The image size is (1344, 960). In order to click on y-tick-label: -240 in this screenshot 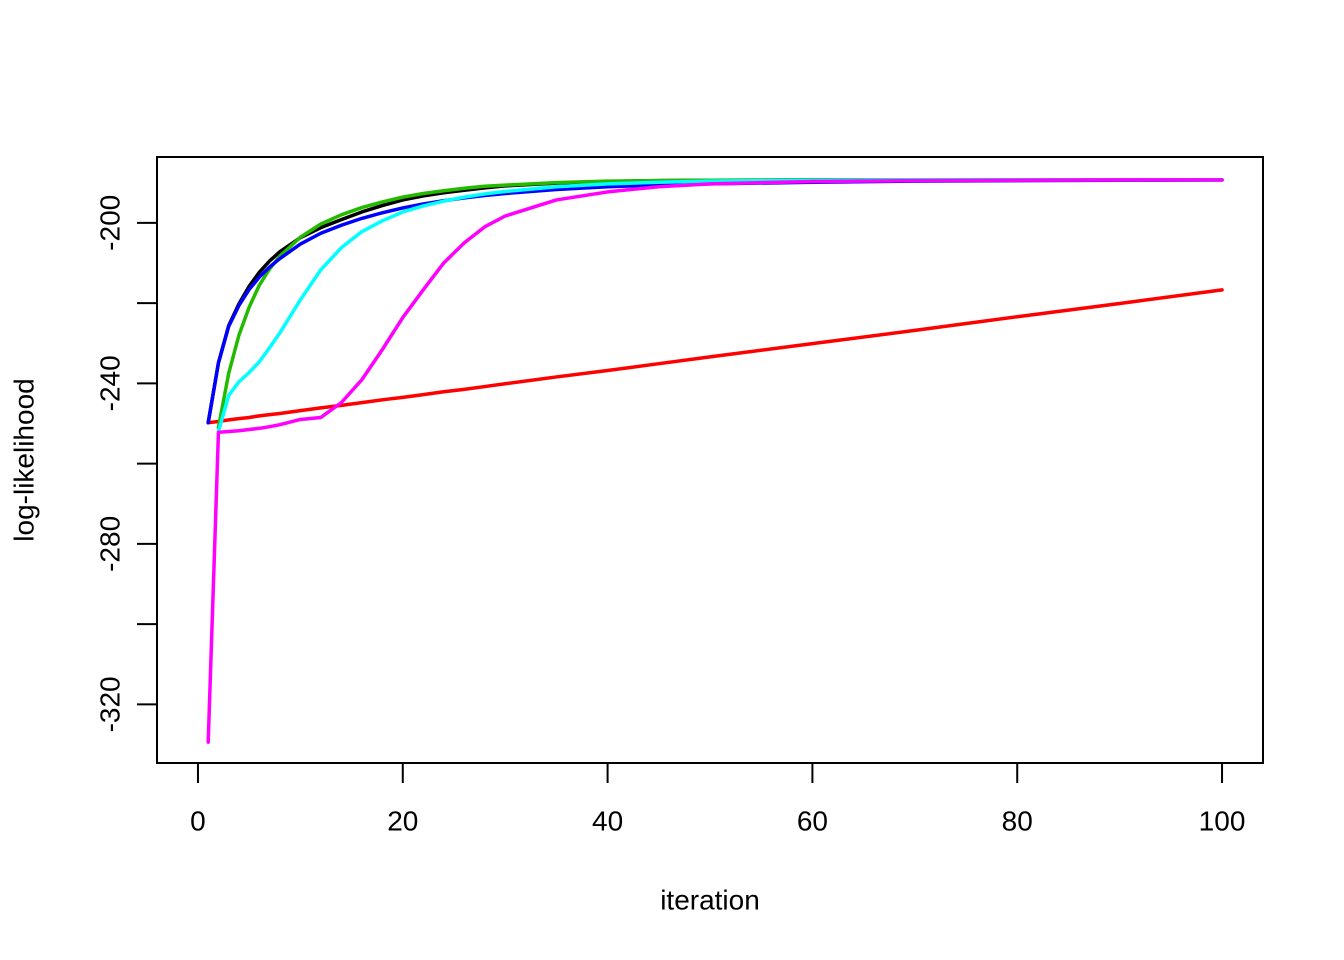, I will do `click(109, 383)`.